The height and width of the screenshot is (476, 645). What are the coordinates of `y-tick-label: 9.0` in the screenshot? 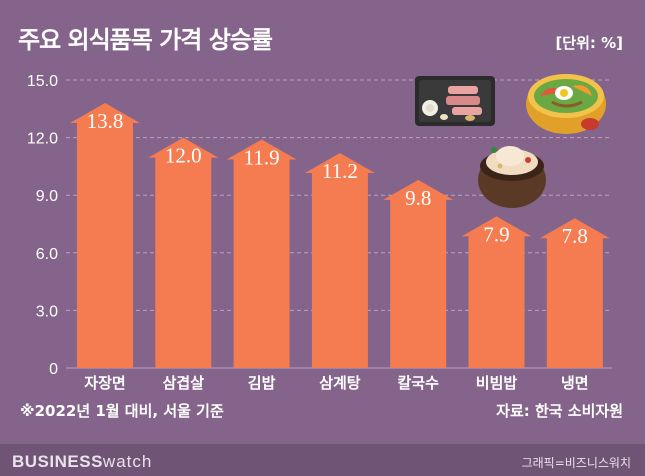 It's located at (47, 196).